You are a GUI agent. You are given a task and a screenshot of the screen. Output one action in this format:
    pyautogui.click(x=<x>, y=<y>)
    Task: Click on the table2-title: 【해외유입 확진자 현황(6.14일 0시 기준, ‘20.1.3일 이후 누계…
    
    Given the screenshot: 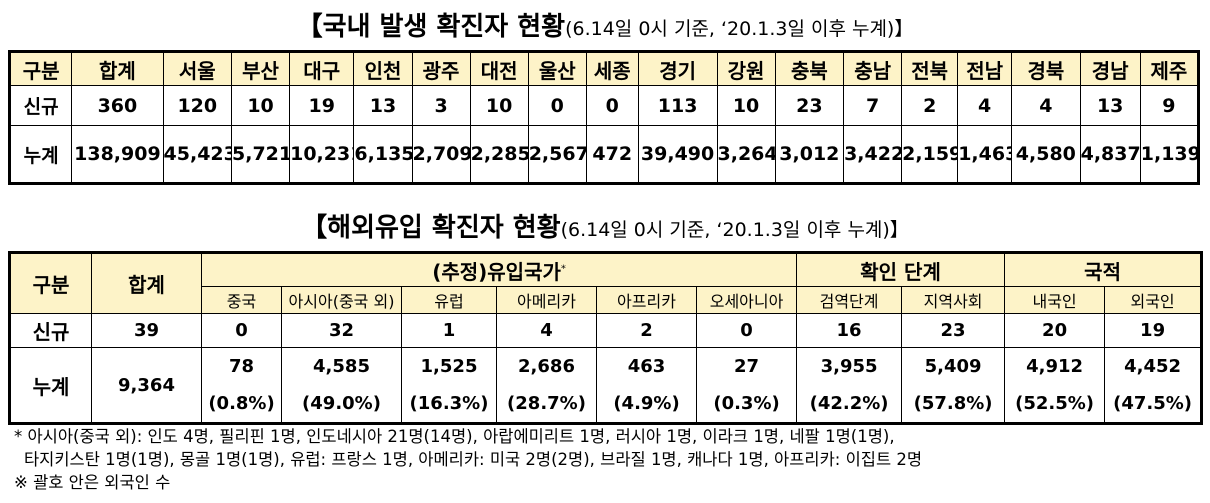 What is the action you would take?
    pyautogui.click(x=605, y=225)
    